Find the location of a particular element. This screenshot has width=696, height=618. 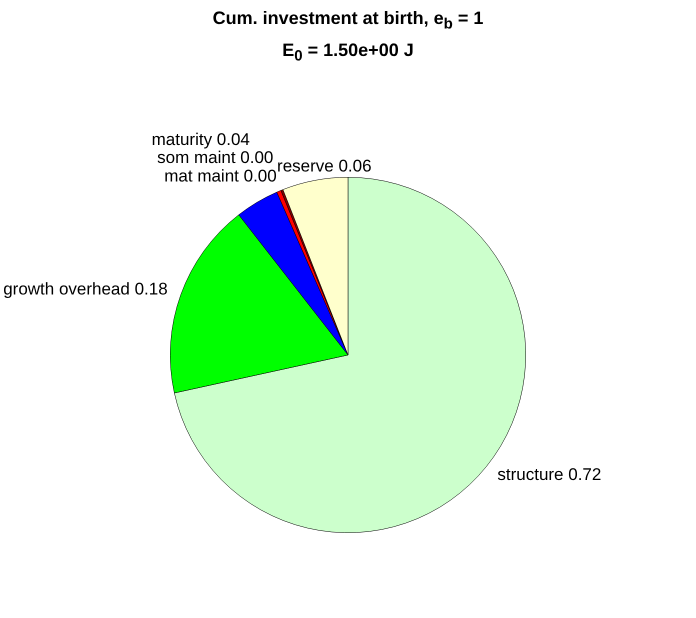

chart-title: Cum. investment at birth, e$_{b}$ = 1 is located at coordinates (348, 20).